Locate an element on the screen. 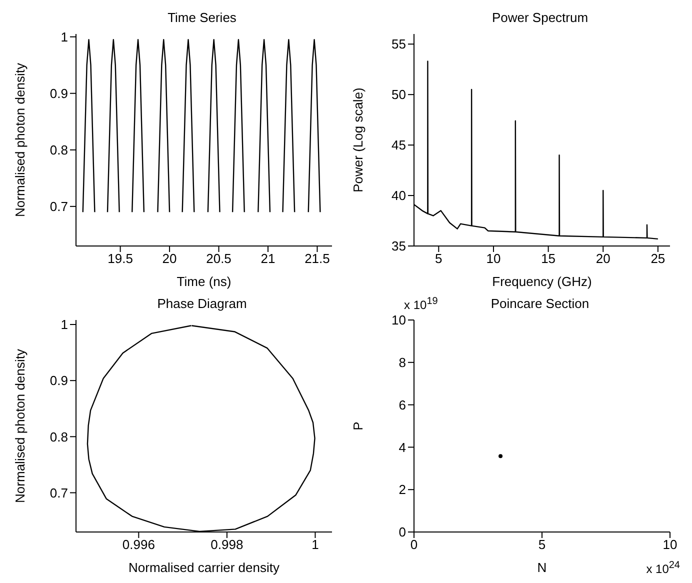  text: x 10$^{24}$ is located at coordinates (663, 568).